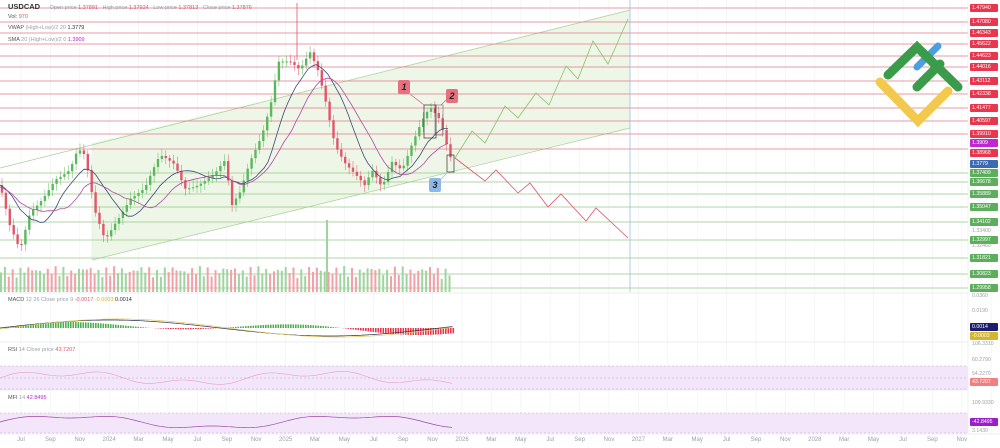 The width and height of the screenshot is (1000, 448). Describe the element at coordinates (984, 67) in the screenshot. I see `resistance-level-tag: 1.44016` at that location.